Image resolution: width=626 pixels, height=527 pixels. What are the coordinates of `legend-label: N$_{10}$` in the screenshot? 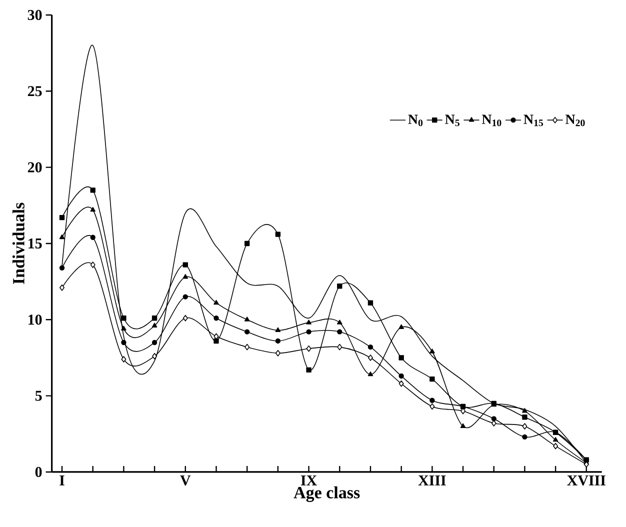 It's located at (492, 120).